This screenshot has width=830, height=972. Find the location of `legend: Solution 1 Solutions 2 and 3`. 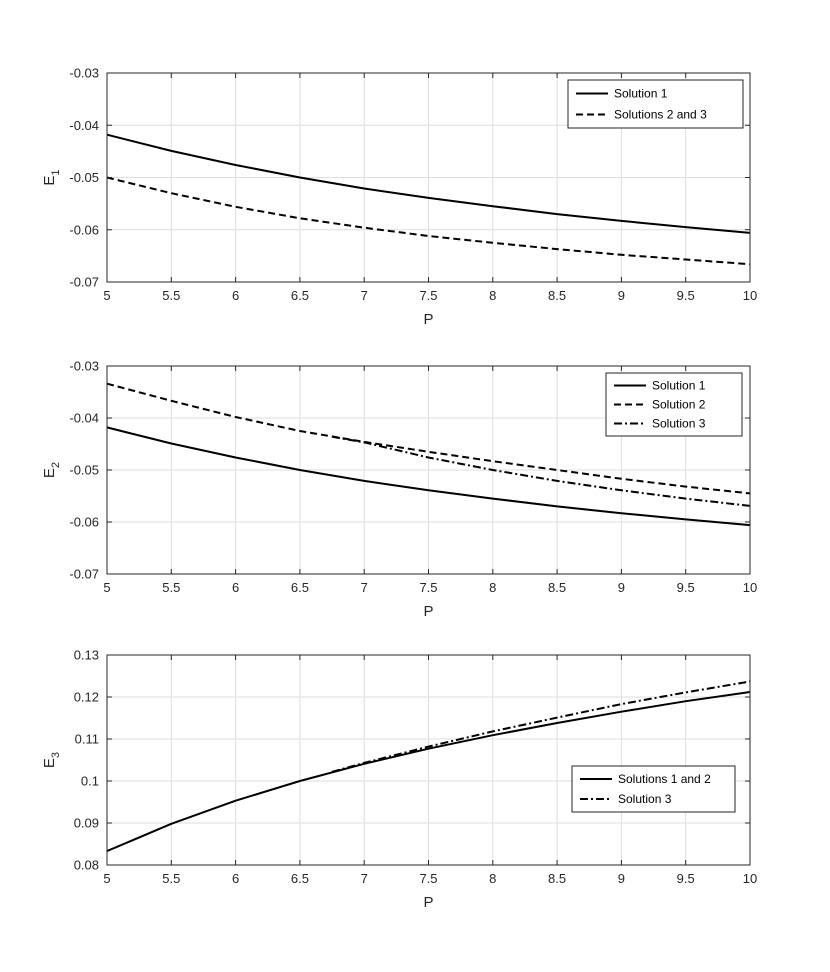

legend: Solution 1 Solutions 2 and 3 is located at coordinates (655, 104).